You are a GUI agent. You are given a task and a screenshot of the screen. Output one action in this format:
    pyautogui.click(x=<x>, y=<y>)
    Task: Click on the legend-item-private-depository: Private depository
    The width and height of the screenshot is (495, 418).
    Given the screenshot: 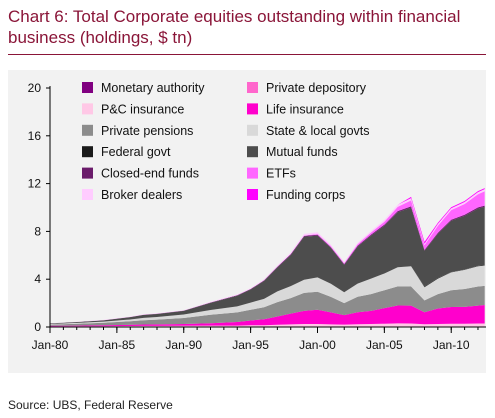 What is the action you would take?
    pyautogui.click(x=307, y=88)
    